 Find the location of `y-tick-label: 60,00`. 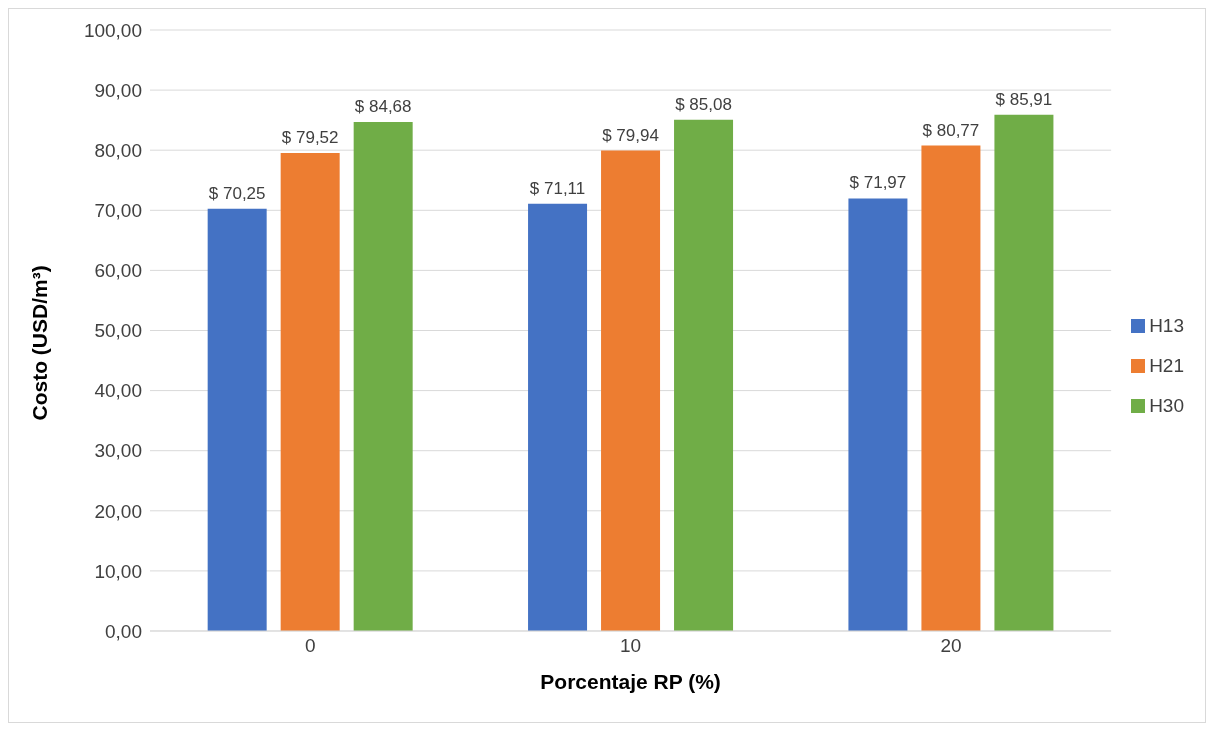

y-tick-label: 60,00 is located at coordinates (118, 271).